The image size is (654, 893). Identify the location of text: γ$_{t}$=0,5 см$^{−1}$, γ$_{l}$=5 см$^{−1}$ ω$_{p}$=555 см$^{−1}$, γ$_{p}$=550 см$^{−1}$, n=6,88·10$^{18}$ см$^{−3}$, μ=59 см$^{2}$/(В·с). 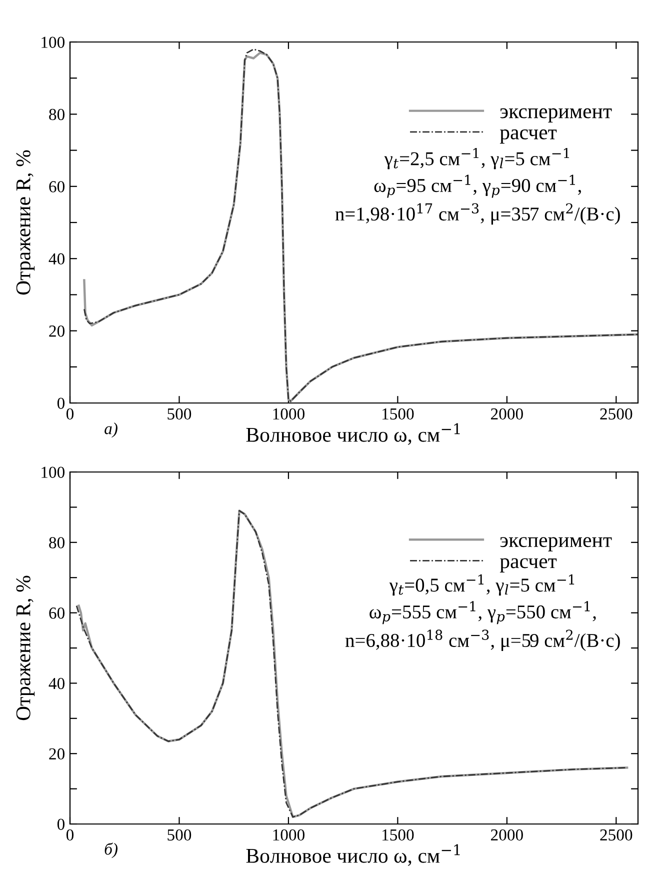
(482, 612).